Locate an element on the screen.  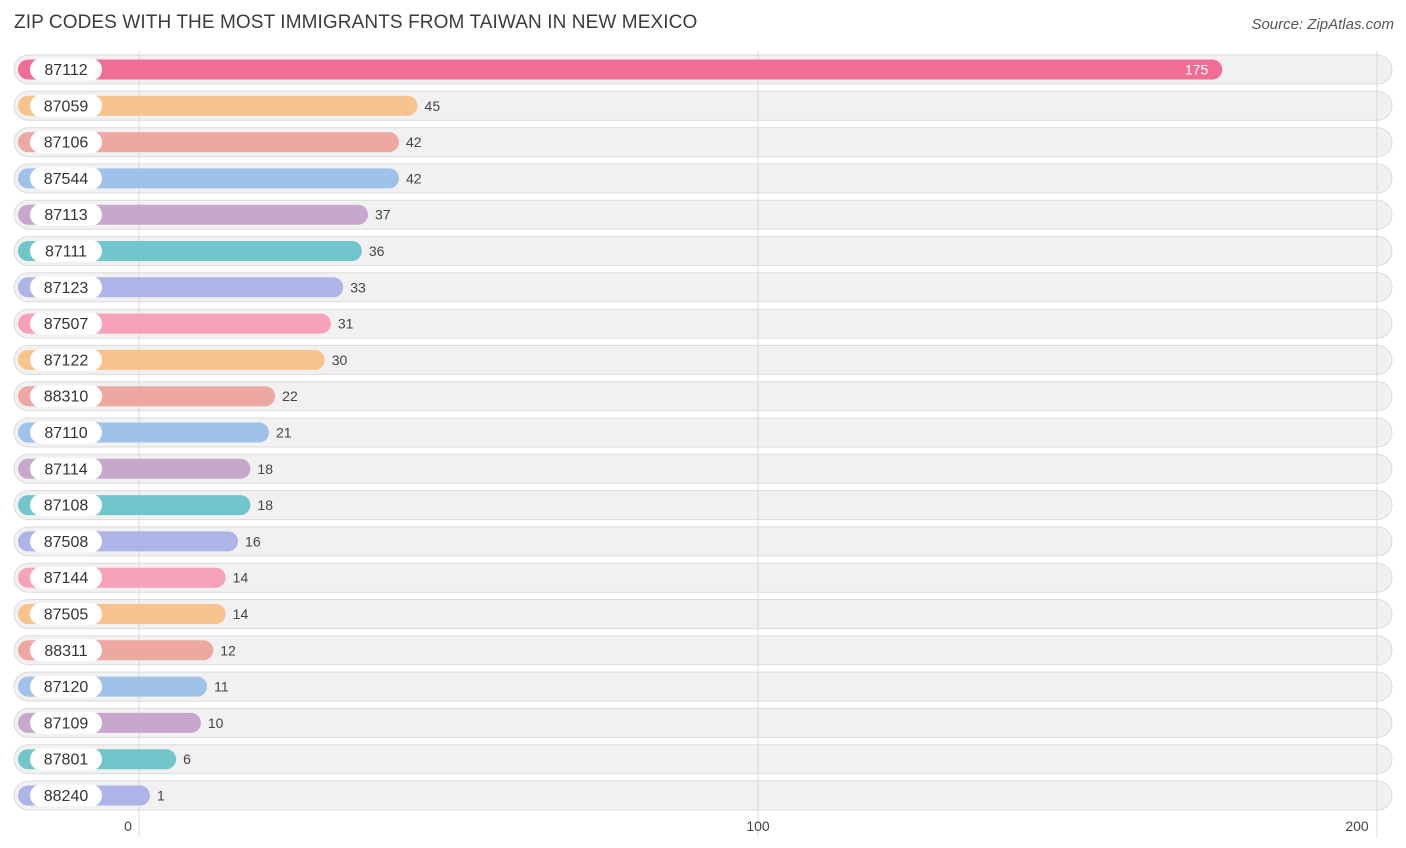
zip-label: 87123 is located at coordinates (66, 288).